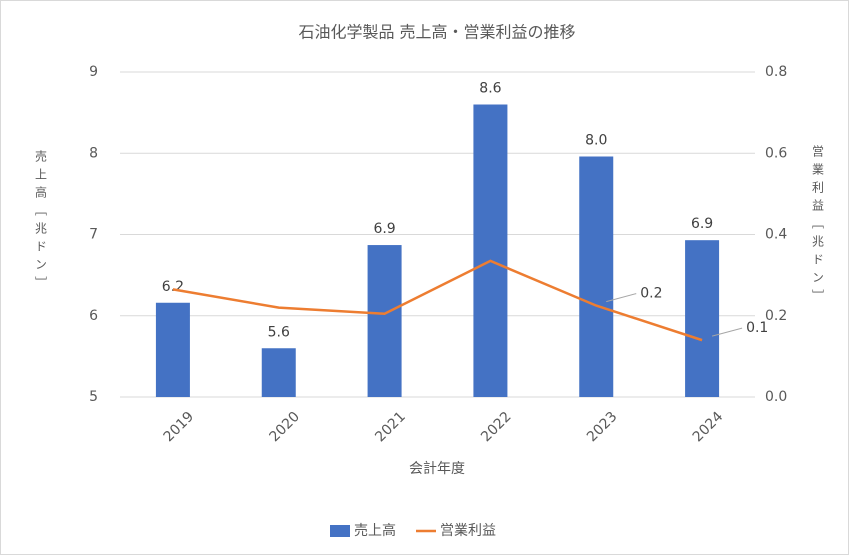  What do you see at coordinates (93, 316) in the screenshot?
I see `y-tick-label: 6` at bounding box center [93, 316].